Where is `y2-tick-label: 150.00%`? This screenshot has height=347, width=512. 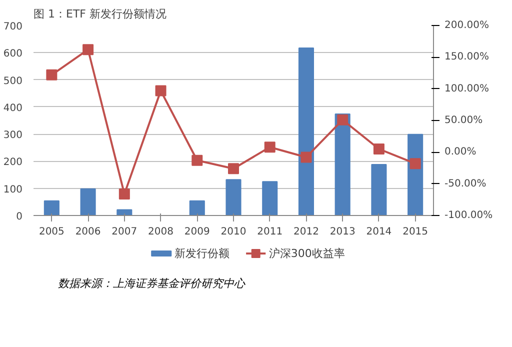
y2-tick-label: 150.00% is located at coordinates (466, 57).